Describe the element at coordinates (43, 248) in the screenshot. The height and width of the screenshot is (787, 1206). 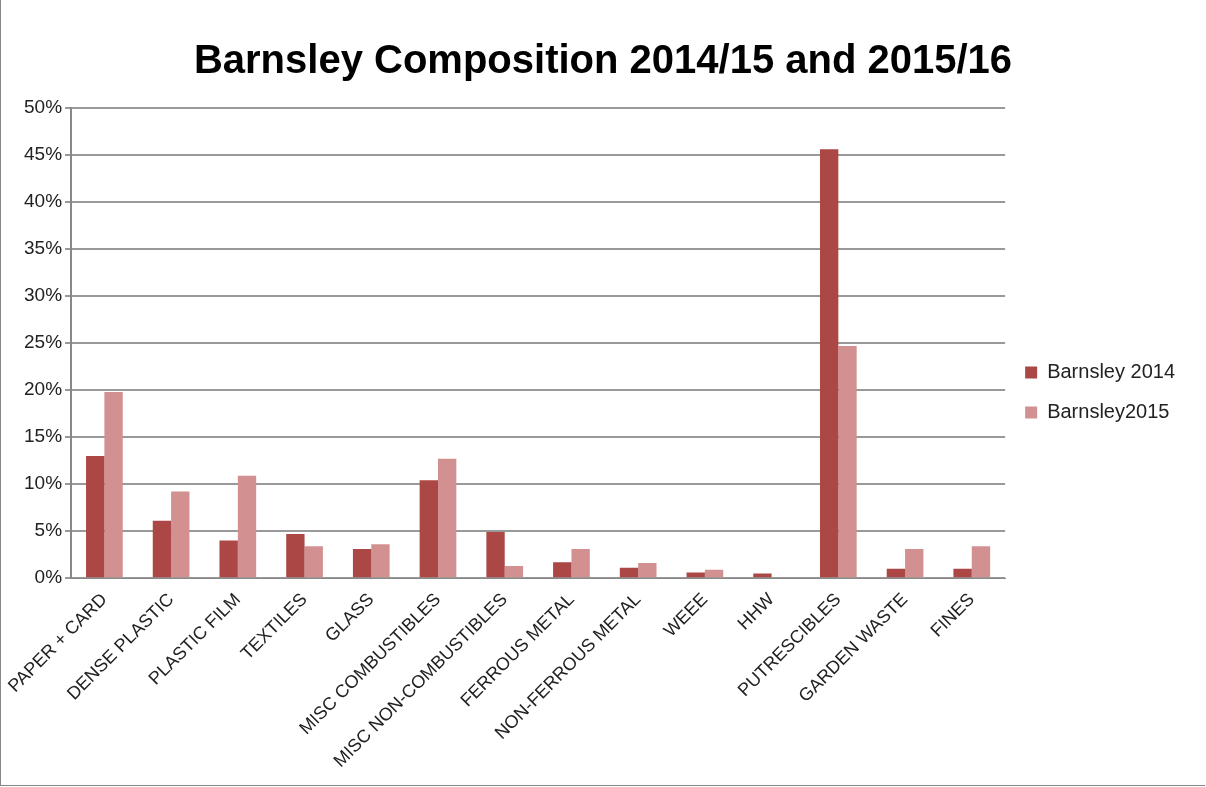
I see `y-tick-label: 35%` at that location.